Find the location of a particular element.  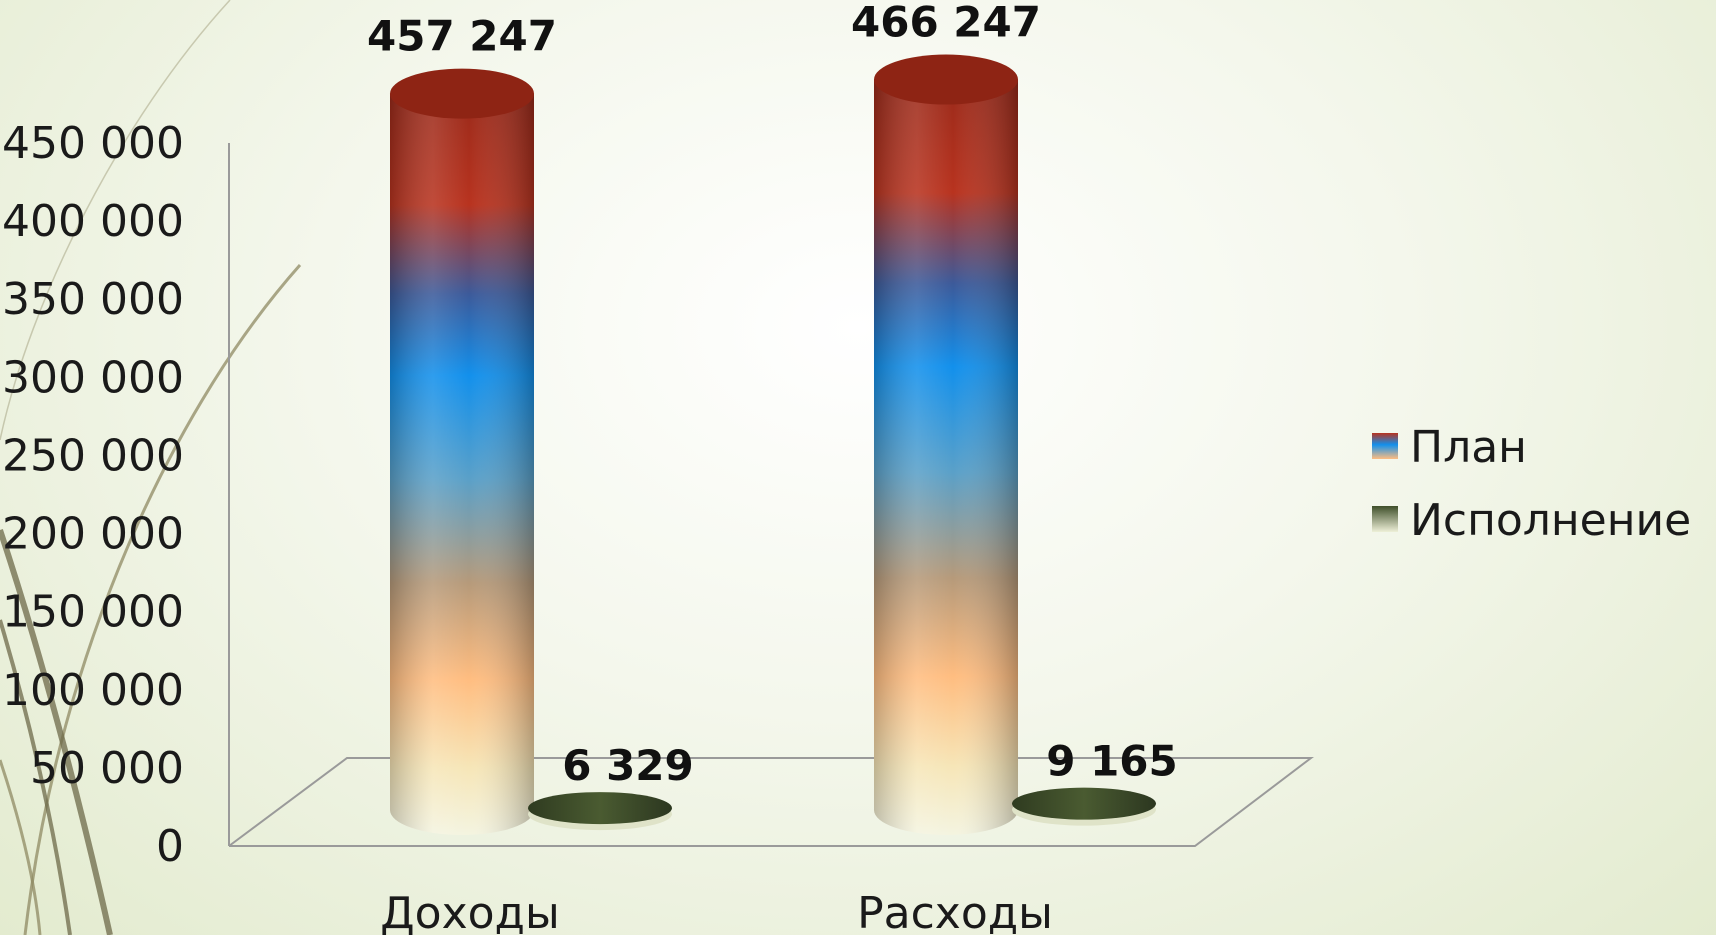

legend-swatch-execution is located at coordinates (1385, 519).